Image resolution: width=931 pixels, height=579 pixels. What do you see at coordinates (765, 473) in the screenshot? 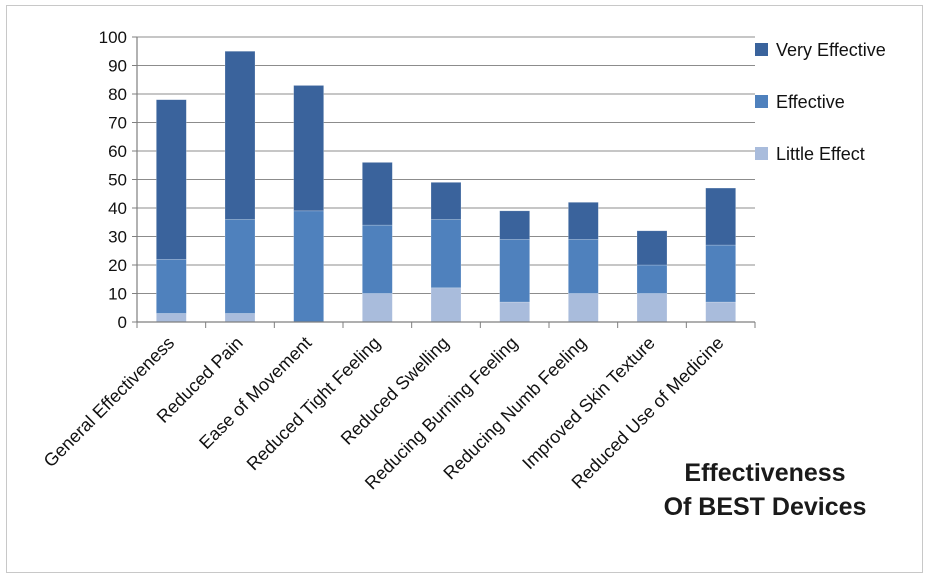
I see `chart-title-line-1: Effectiveness` at bounding box center [765, 473].